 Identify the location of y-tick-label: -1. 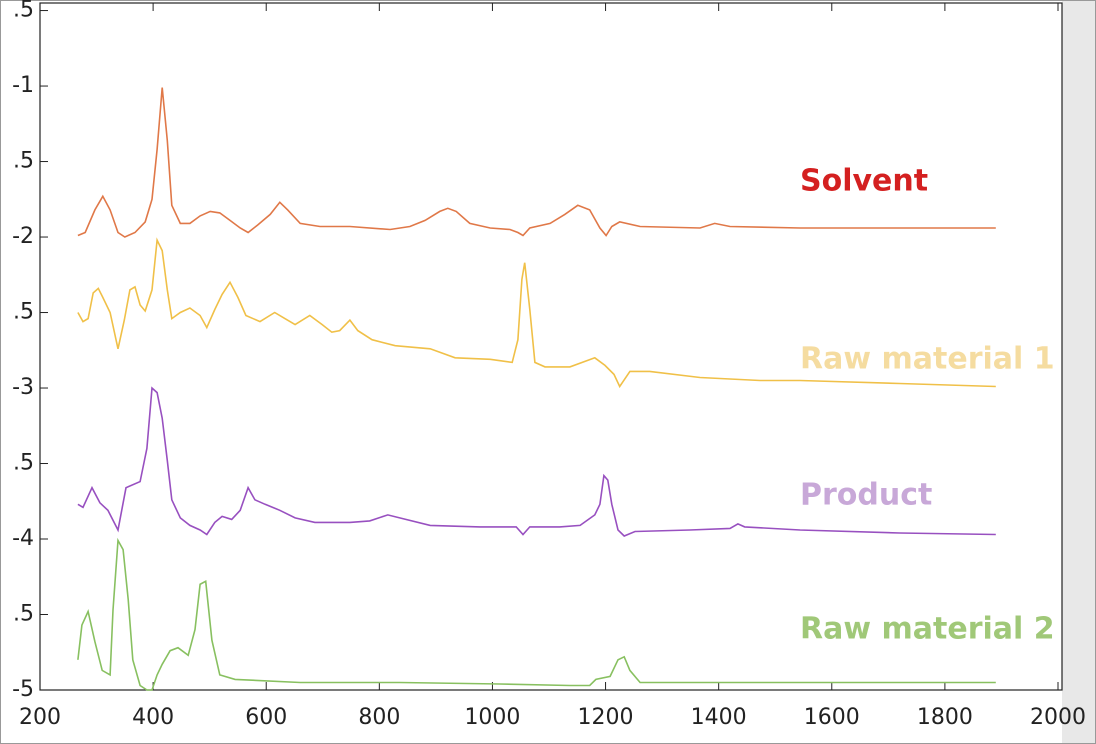
(23, 85).